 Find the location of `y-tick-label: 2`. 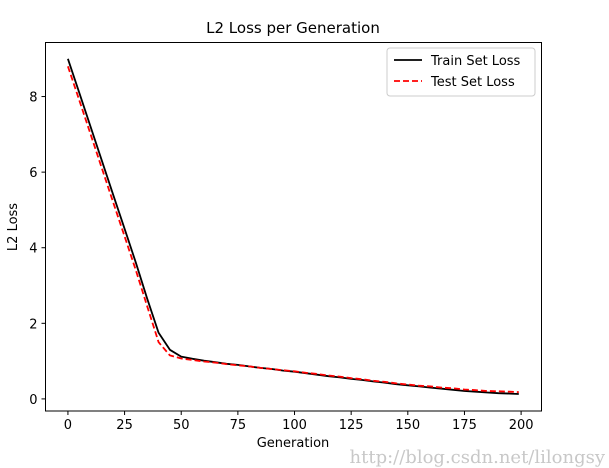

y-tick-label: 2 is located at coordinates (33, 324).